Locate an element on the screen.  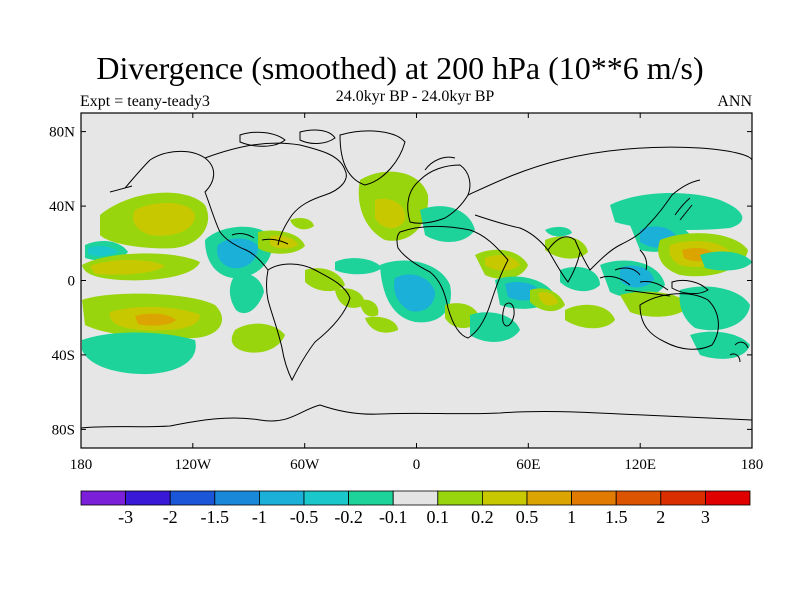
coastline-north-america is located at coordinates (248, 206).